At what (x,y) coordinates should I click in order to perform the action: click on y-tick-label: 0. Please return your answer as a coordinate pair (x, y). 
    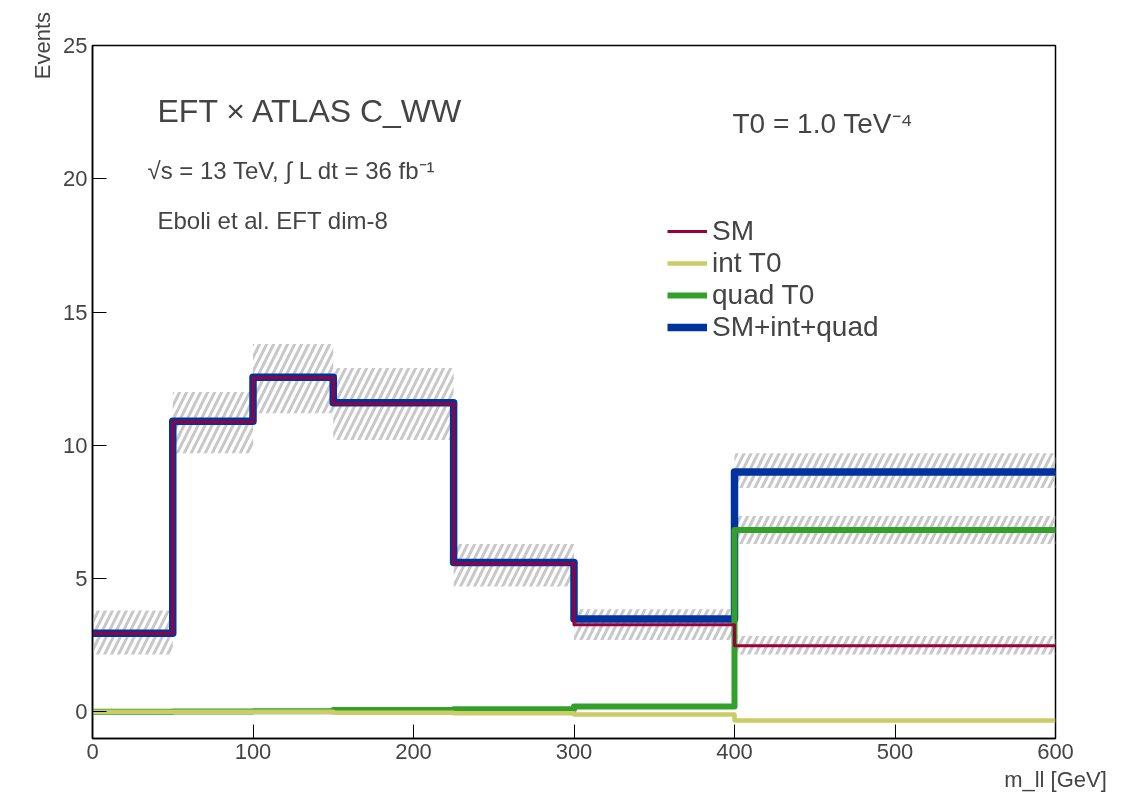
    Looking at the image, I should click on (81, 712).